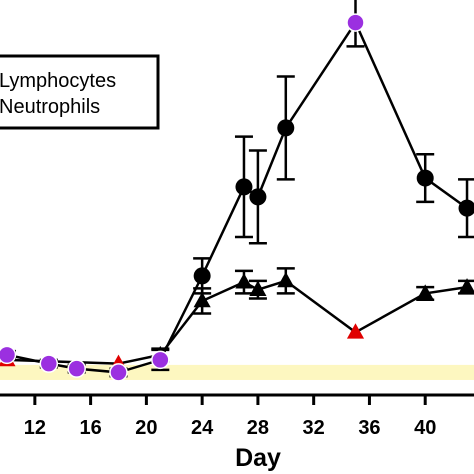 The image size is (474, 474). I want to click on x-tick-label: 28, so click(258, 428).